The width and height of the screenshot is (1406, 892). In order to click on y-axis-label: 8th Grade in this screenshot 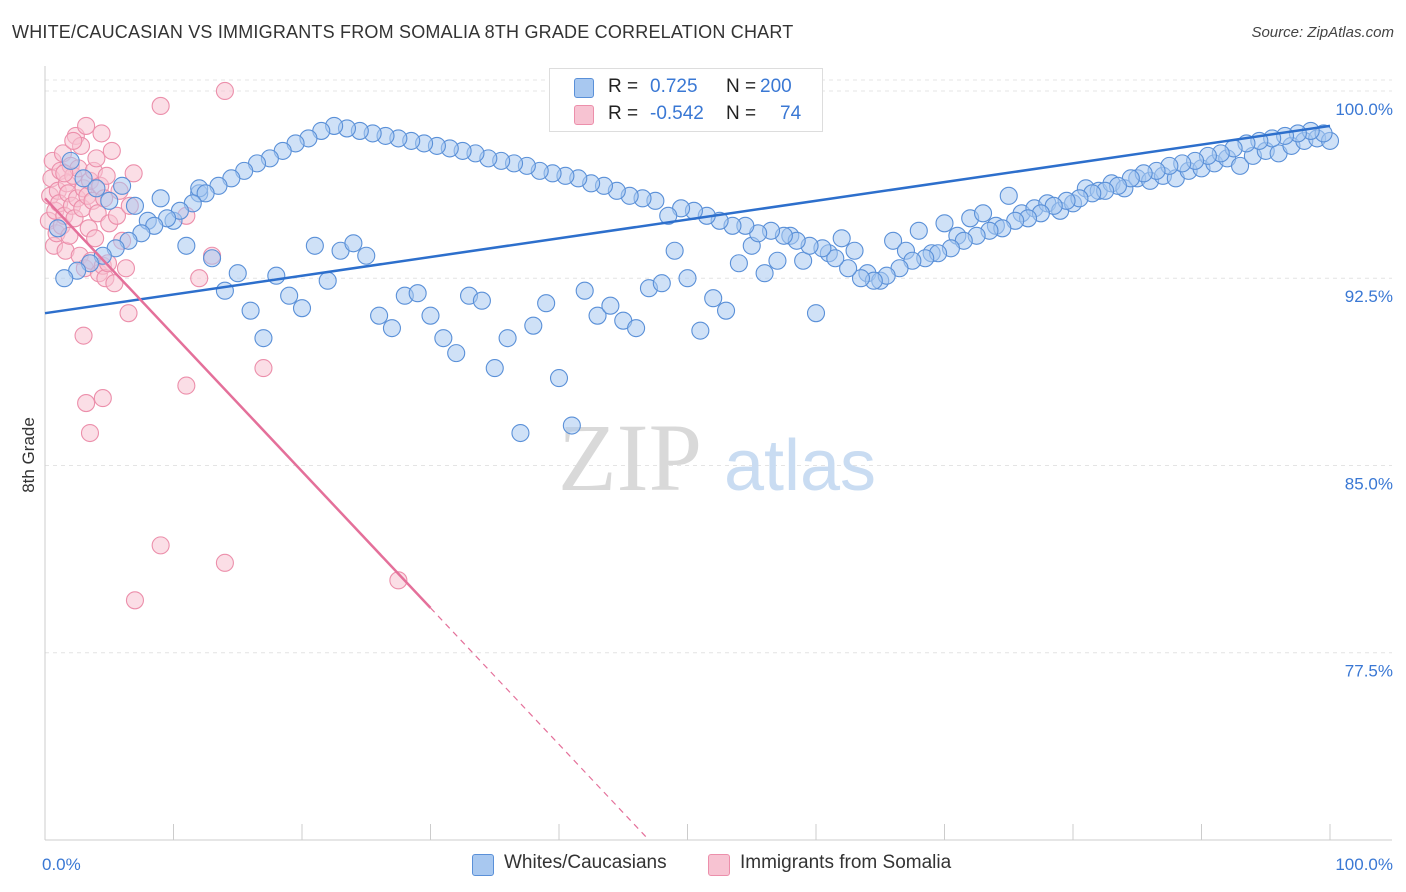, I will do `click(28, 455)`.